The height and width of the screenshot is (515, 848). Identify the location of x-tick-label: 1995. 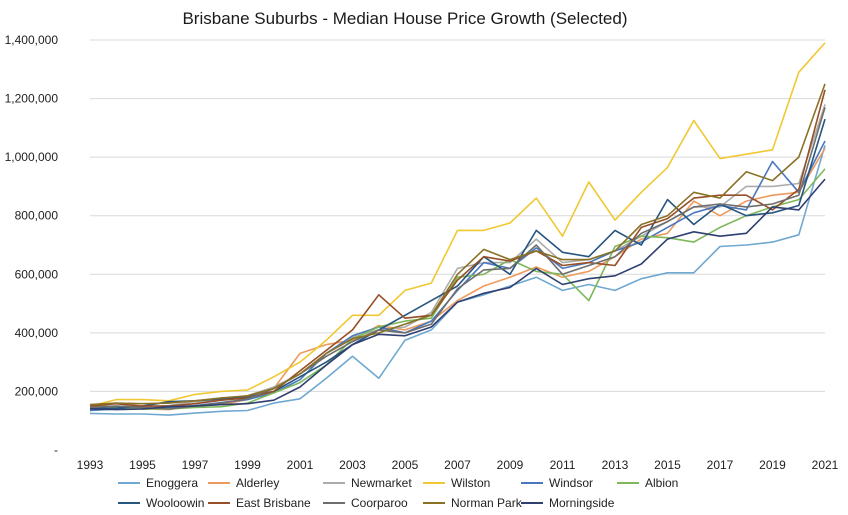
(142, 465).